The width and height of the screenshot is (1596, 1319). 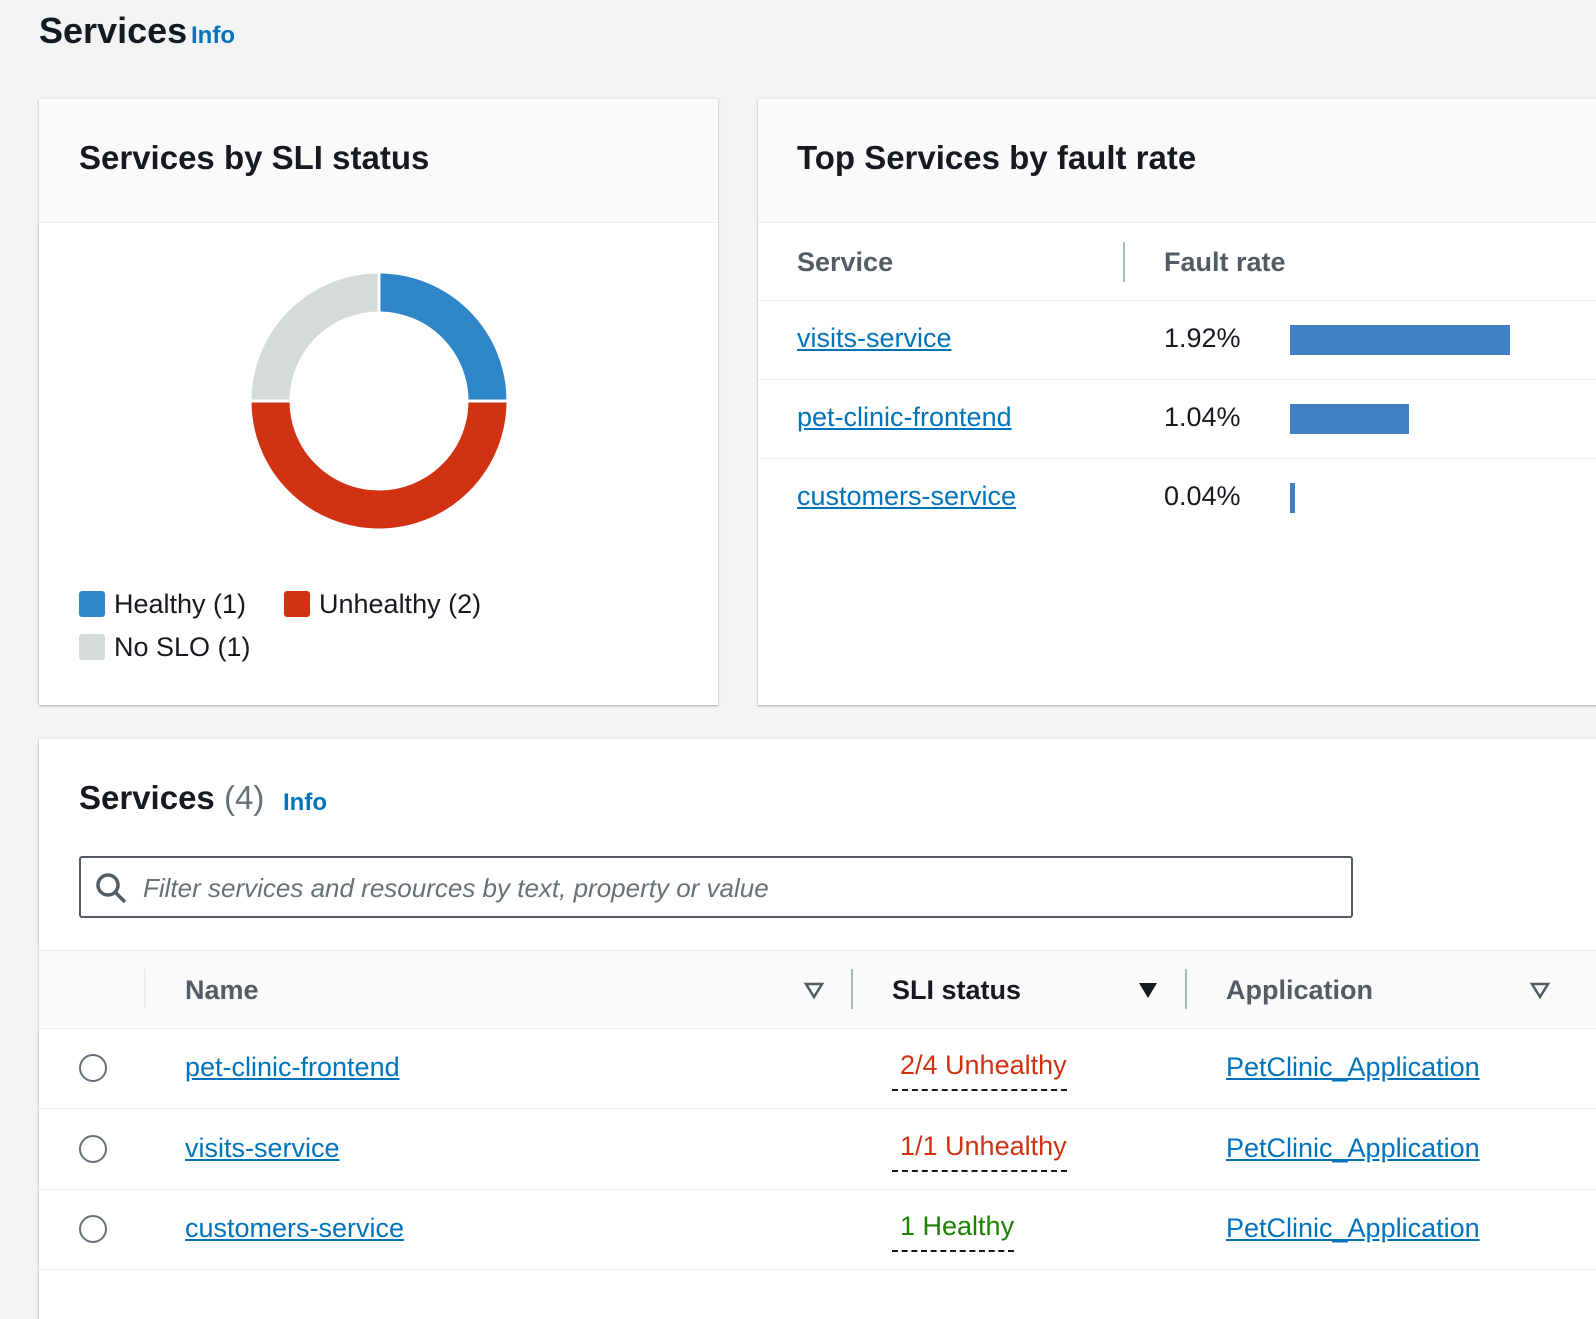 What do you see at coordinates (182, 647) in the screenshot?
I see `legend-label: No SLO (1)` at bounding box center [182, 647].